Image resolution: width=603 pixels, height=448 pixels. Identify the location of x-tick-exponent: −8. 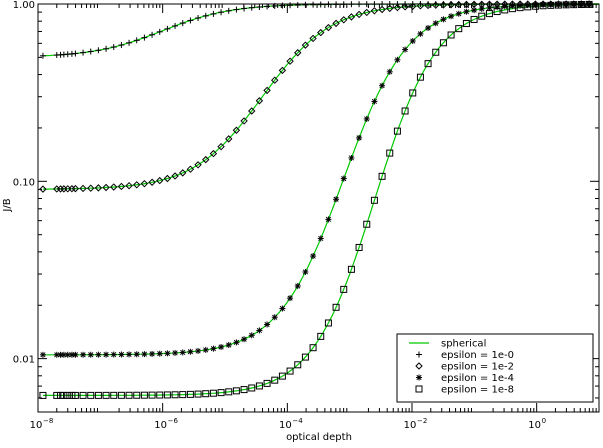
(48, 421).